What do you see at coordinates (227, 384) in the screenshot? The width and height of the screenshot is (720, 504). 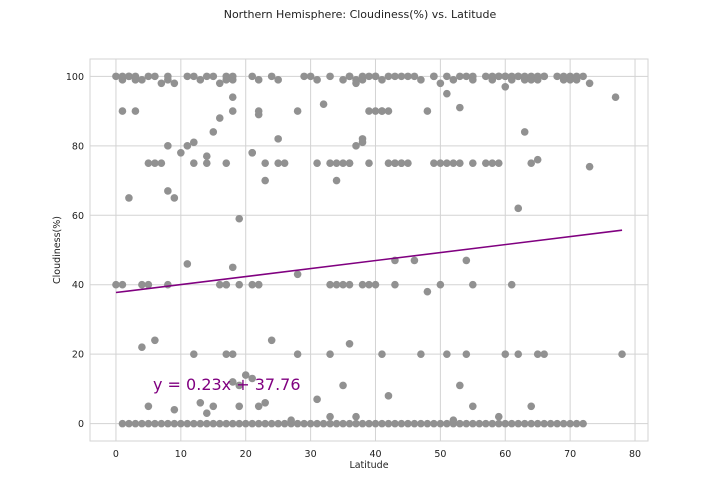 I see `regression-equation: y = 0.23x + 37.76` at bounding box center [227, 384].